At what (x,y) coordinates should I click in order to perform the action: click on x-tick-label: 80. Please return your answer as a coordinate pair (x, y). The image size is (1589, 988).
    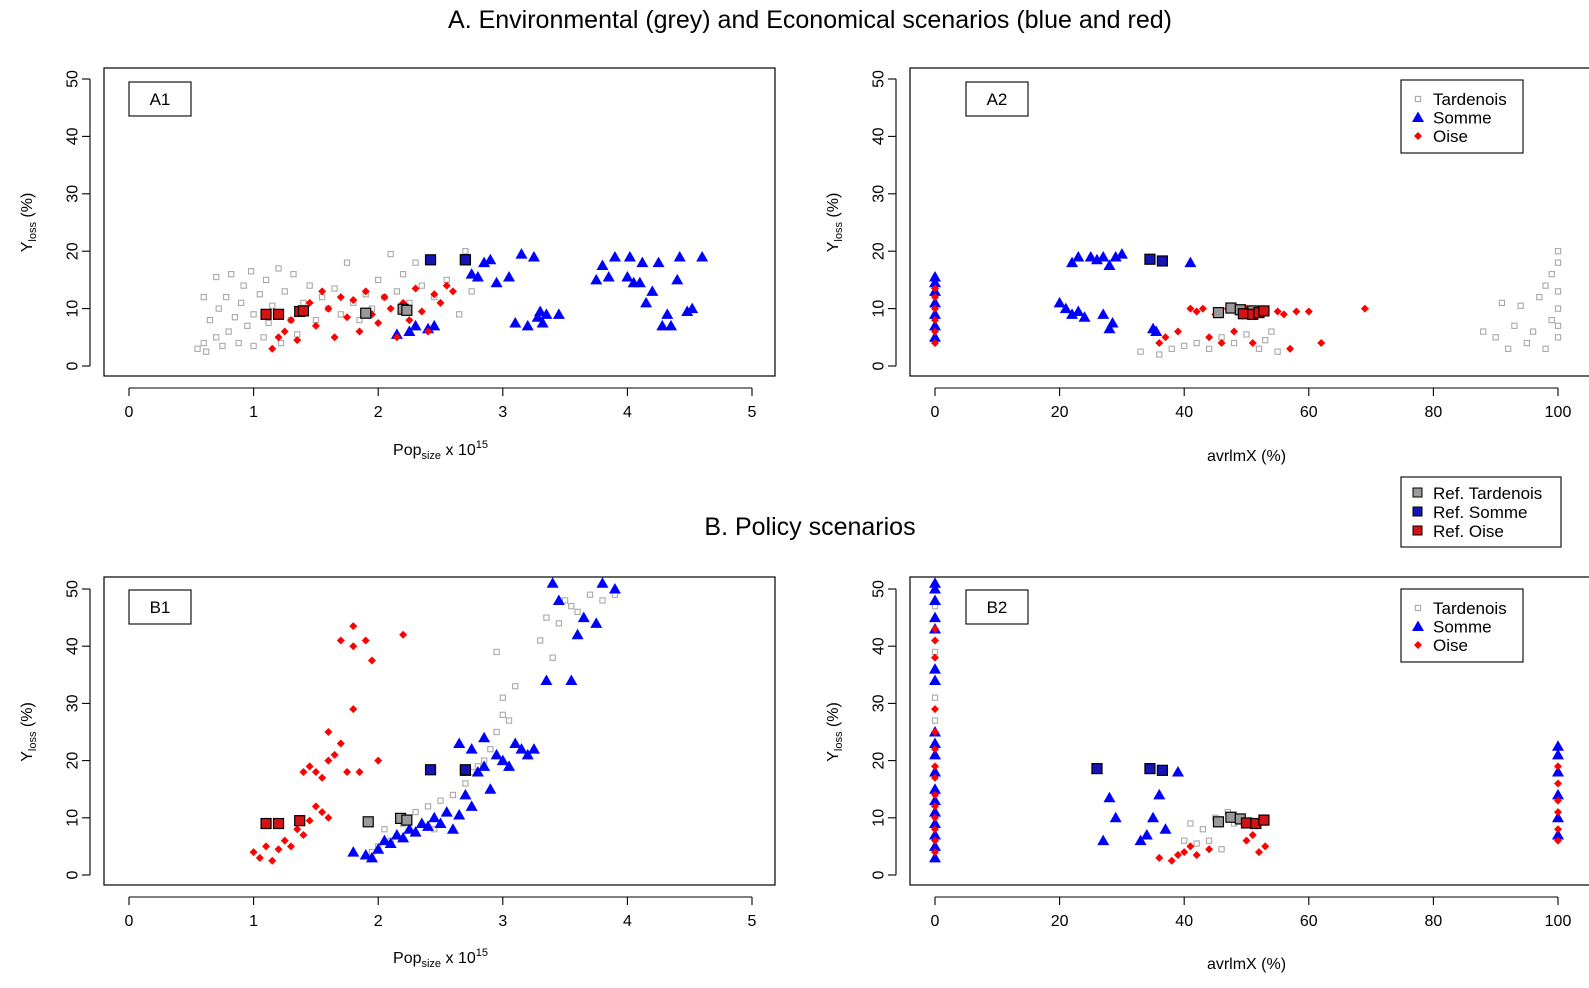
    Looking at the image, I should click on (1434, 412).